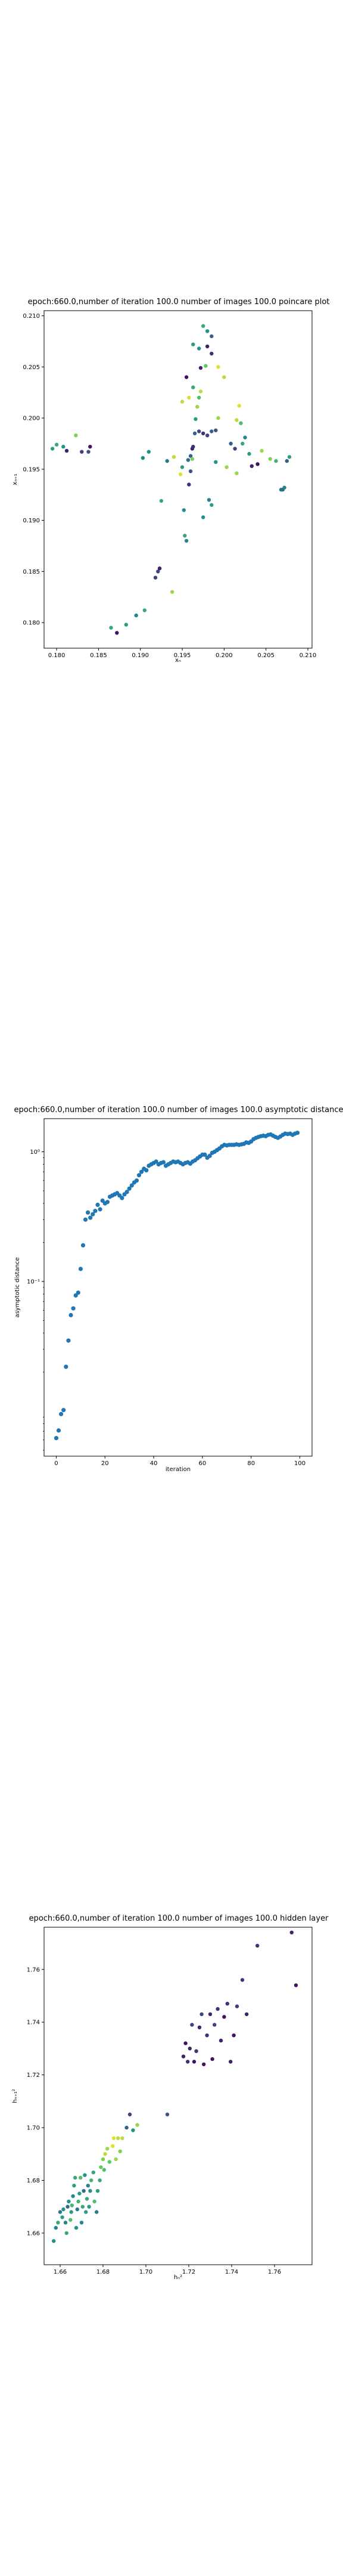 The width and height of the screenshot is (343, 2576). Describe the element at coordinates (32, 368) in the screenshot. I see `poincare-y-tick-label: 0.205` at that location.